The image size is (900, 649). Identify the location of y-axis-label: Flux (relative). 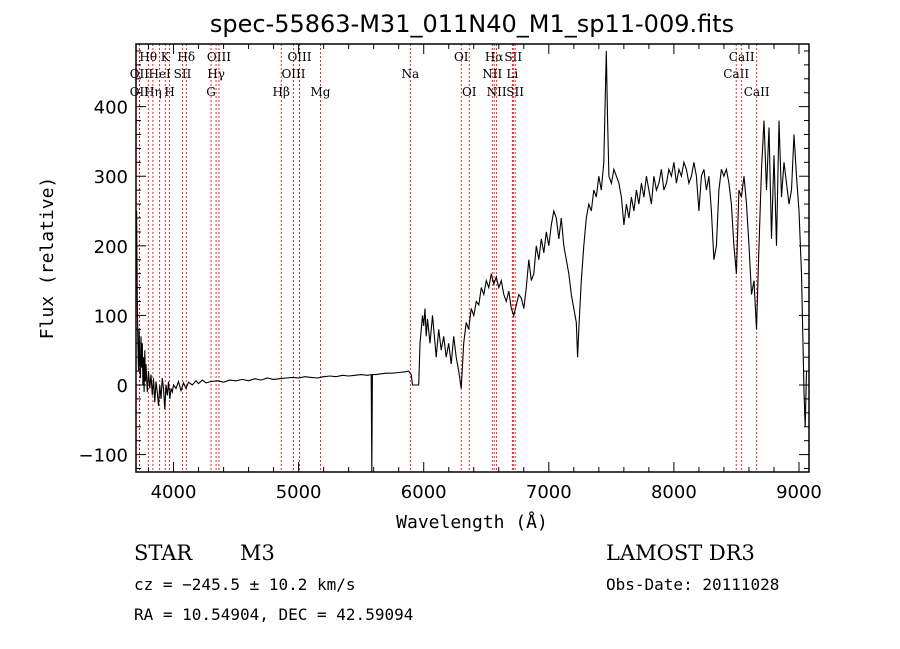
(47, 258).